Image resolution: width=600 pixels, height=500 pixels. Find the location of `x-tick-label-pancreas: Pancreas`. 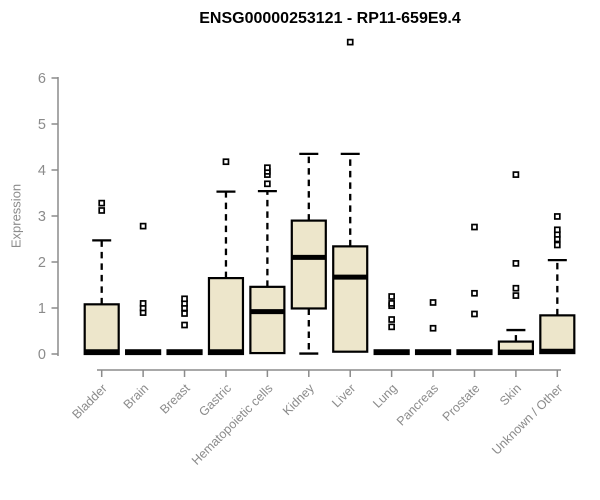

x-tick-label-pancreas: Pancreas is located at coordinates (417, 404).